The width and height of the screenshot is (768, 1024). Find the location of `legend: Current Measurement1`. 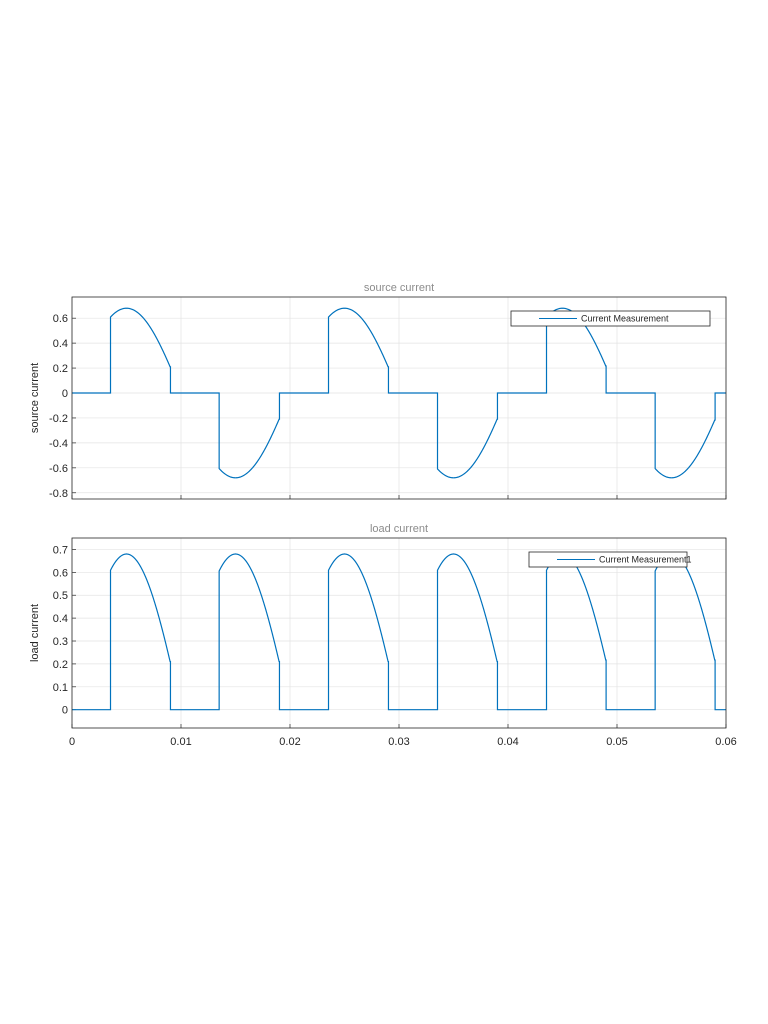

legend: Current Measurement1 is located at coordinates (610, 559).